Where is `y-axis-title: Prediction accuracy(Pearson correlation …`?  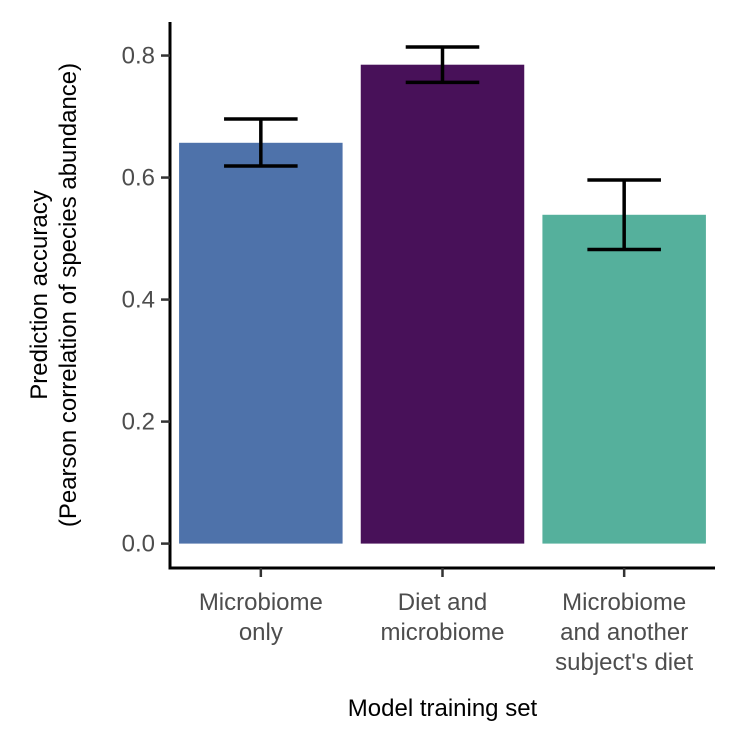
y-axis-title: Prediction accuracy(Pearson correlation … is located at coordinates (54, 295).